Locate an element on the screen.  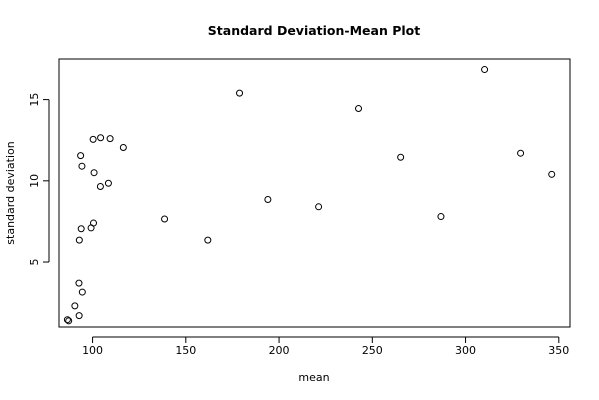
x-tick-label: 200 is located at coordinates (279, 350).